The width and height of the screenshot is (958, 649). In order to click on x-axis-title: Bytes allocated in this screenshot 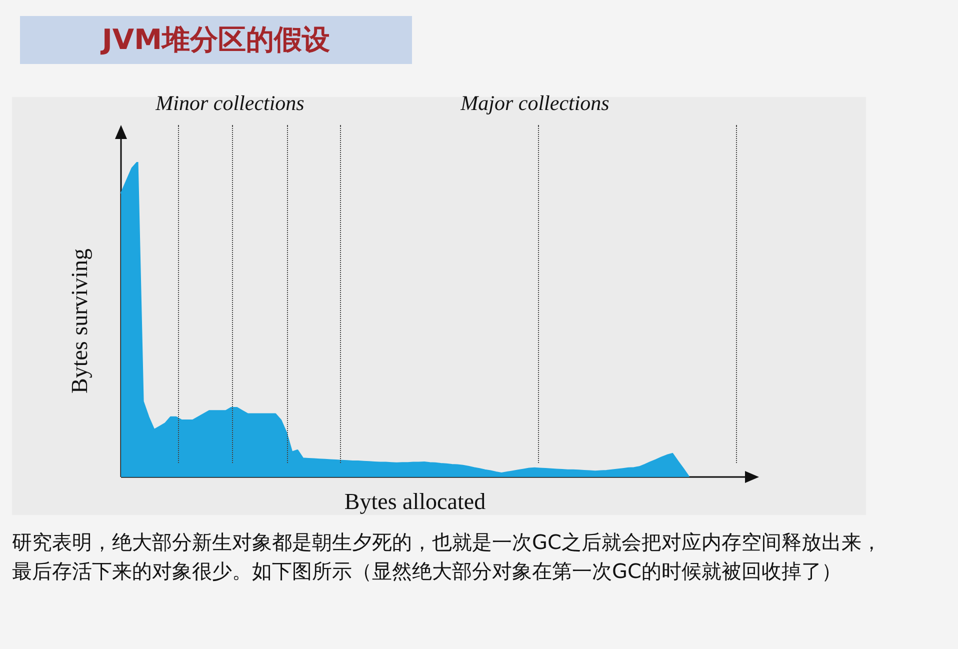, I will do `click(415, 502)`.